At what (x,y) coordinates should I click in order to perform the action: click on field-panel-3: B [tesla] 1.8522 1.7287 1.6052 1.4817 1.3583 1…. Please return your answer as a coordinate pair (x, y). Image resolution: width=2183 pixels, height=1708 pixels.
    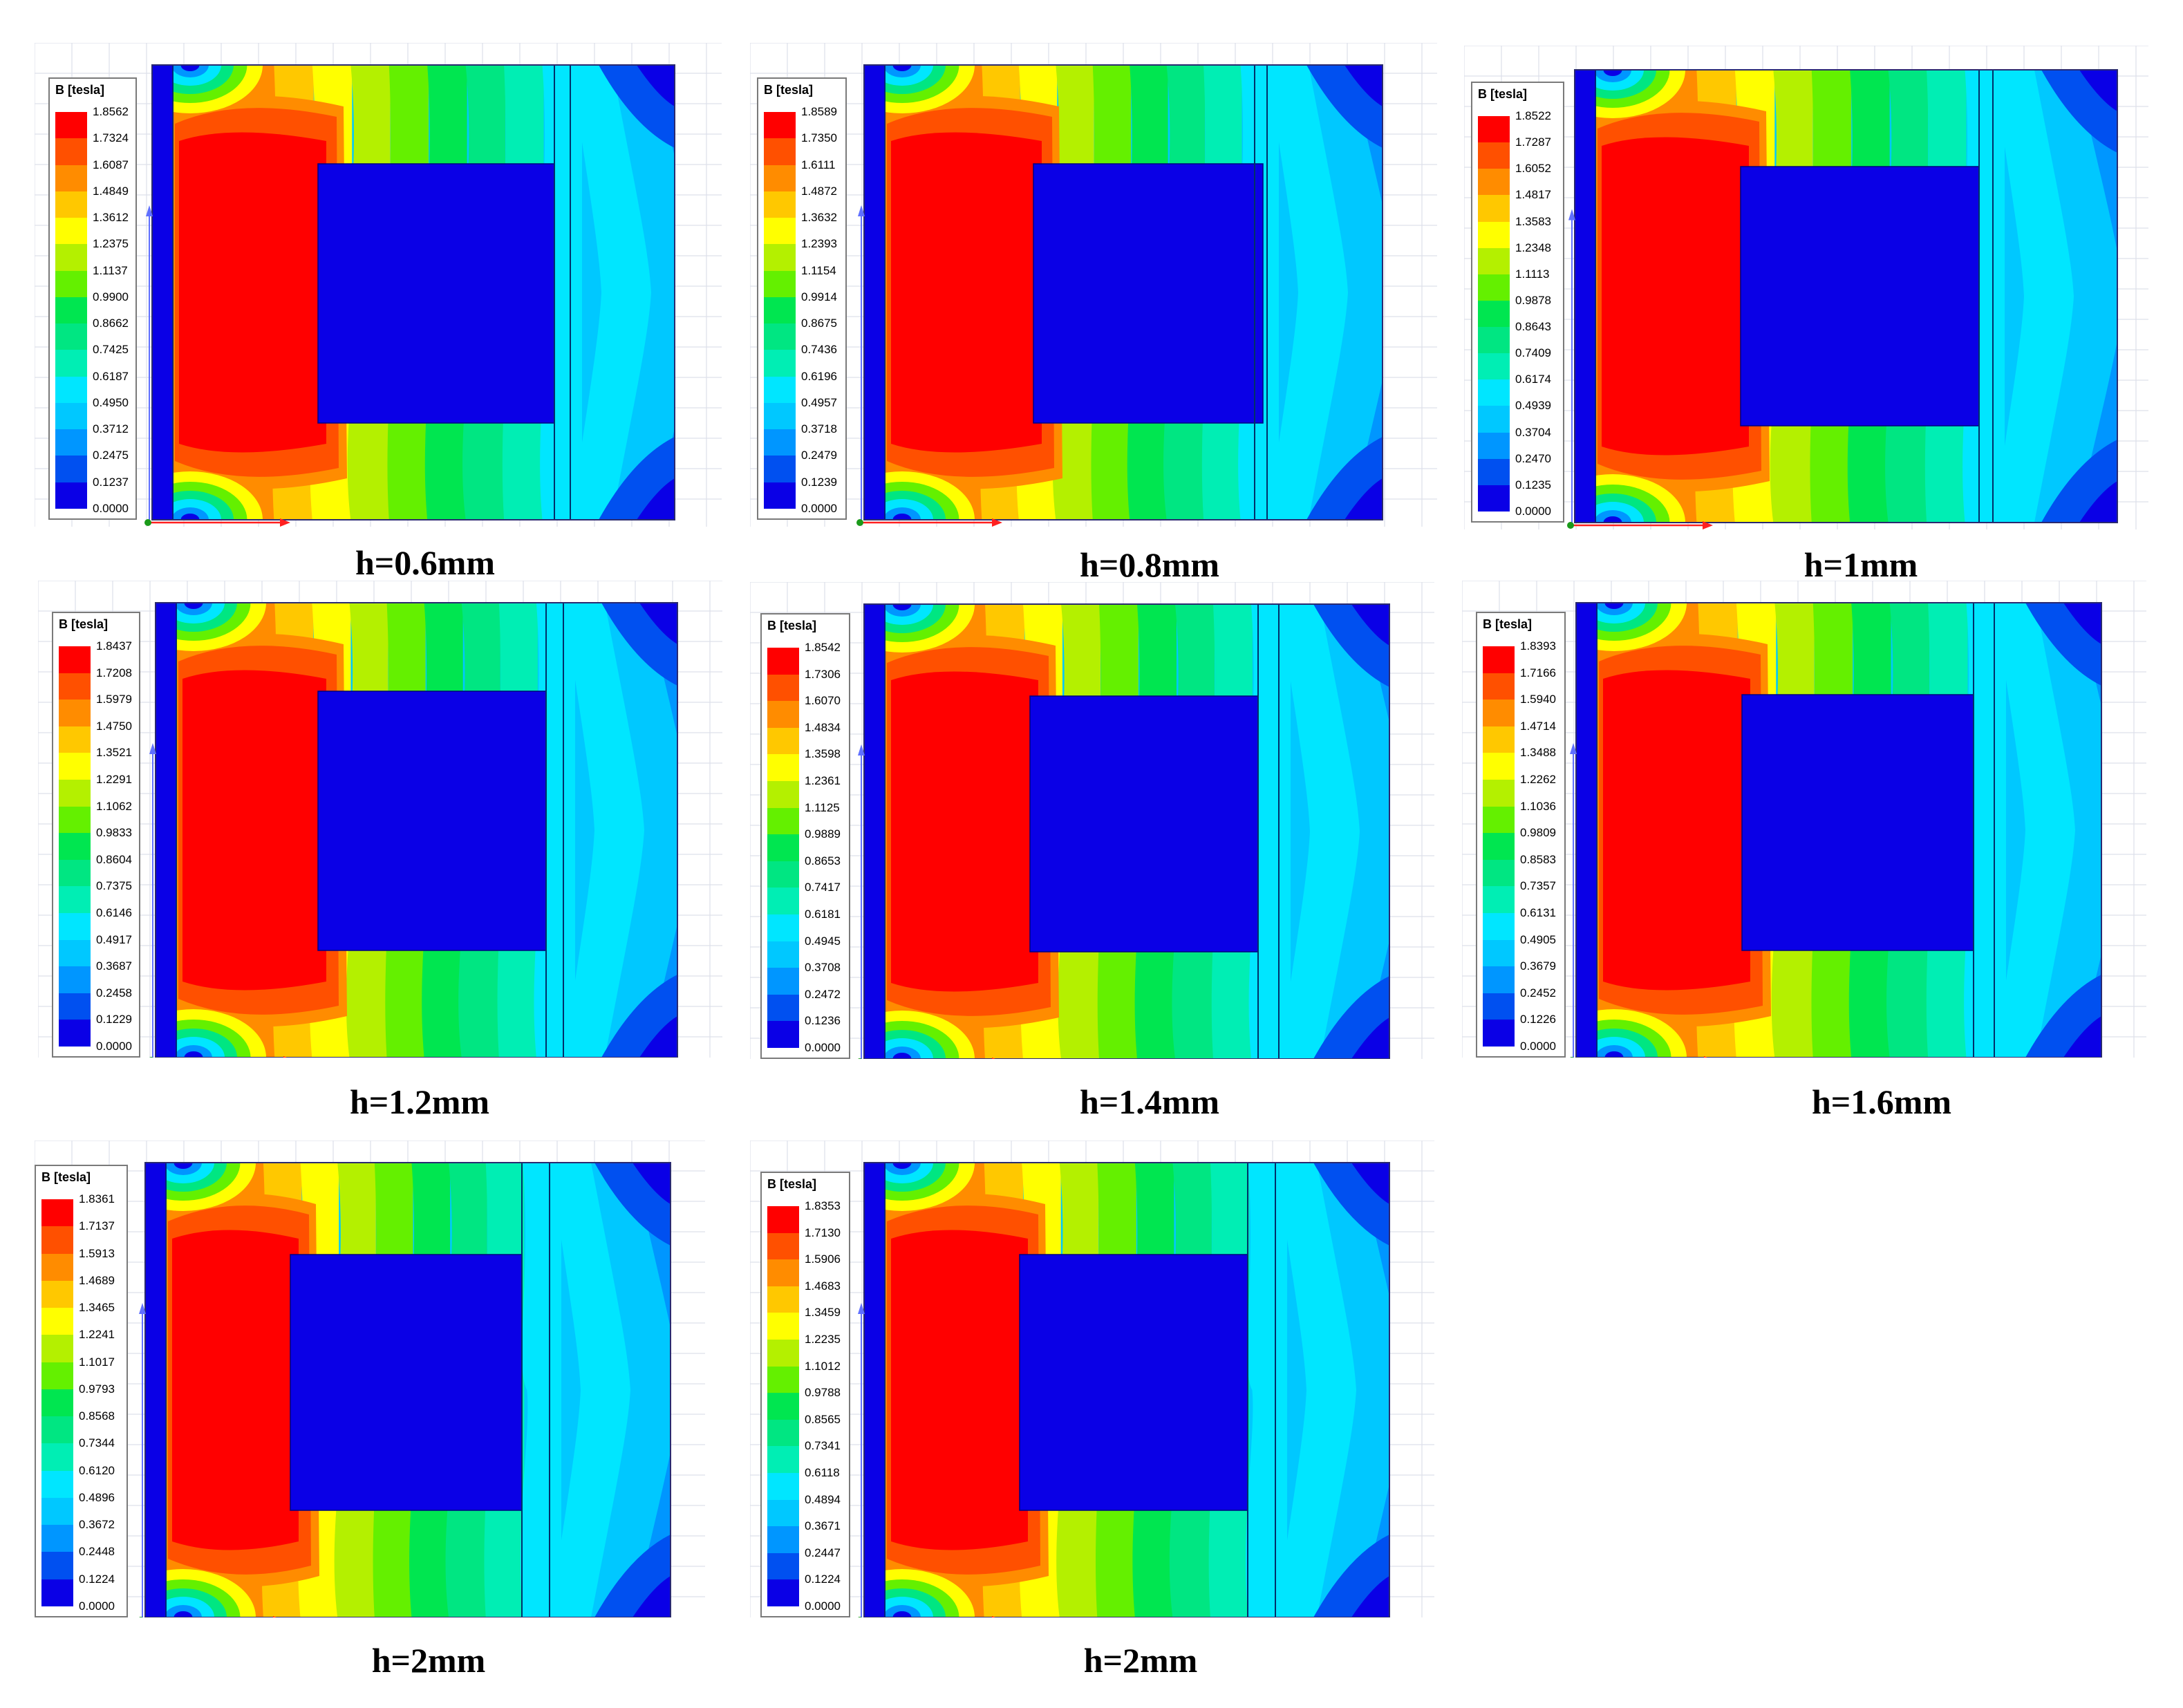
    Looking at the image, I should click on (1806, 287).